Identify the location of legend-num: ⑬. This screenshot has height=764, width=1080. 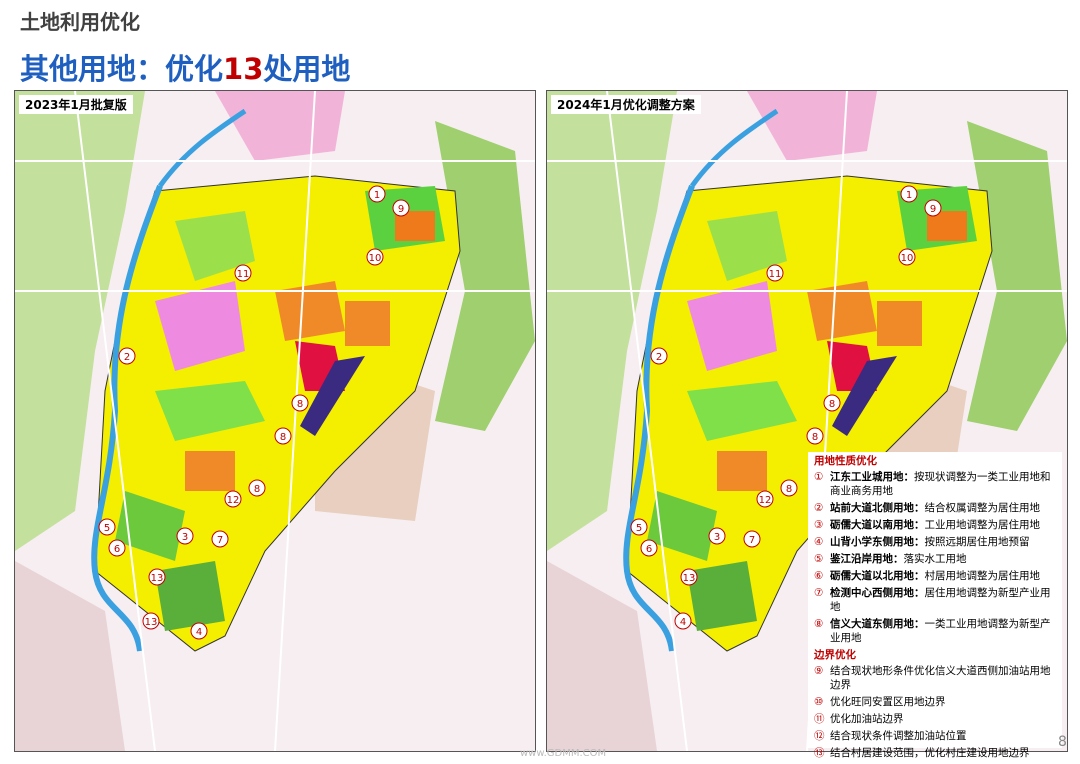
(819, 753).